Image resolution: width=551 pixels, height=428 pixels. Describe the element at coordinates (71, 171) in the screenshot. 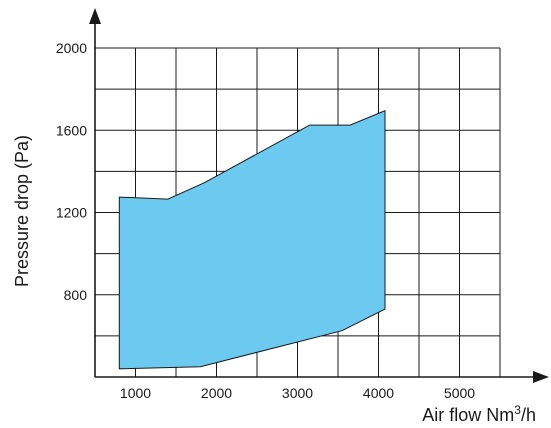

I see `y-tick-labels: 800 1200 1600 2000` at that location.